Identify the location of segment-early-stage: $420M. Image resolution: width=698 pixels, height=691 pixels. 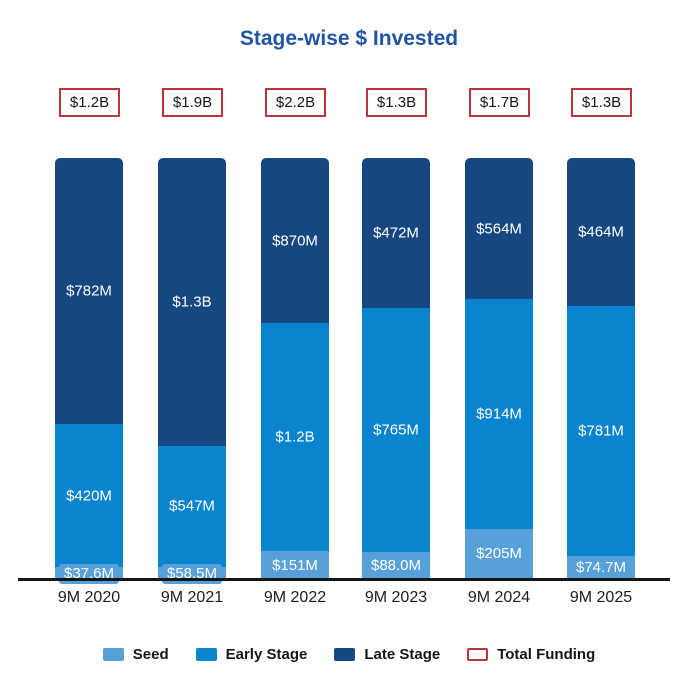
(89, 496).